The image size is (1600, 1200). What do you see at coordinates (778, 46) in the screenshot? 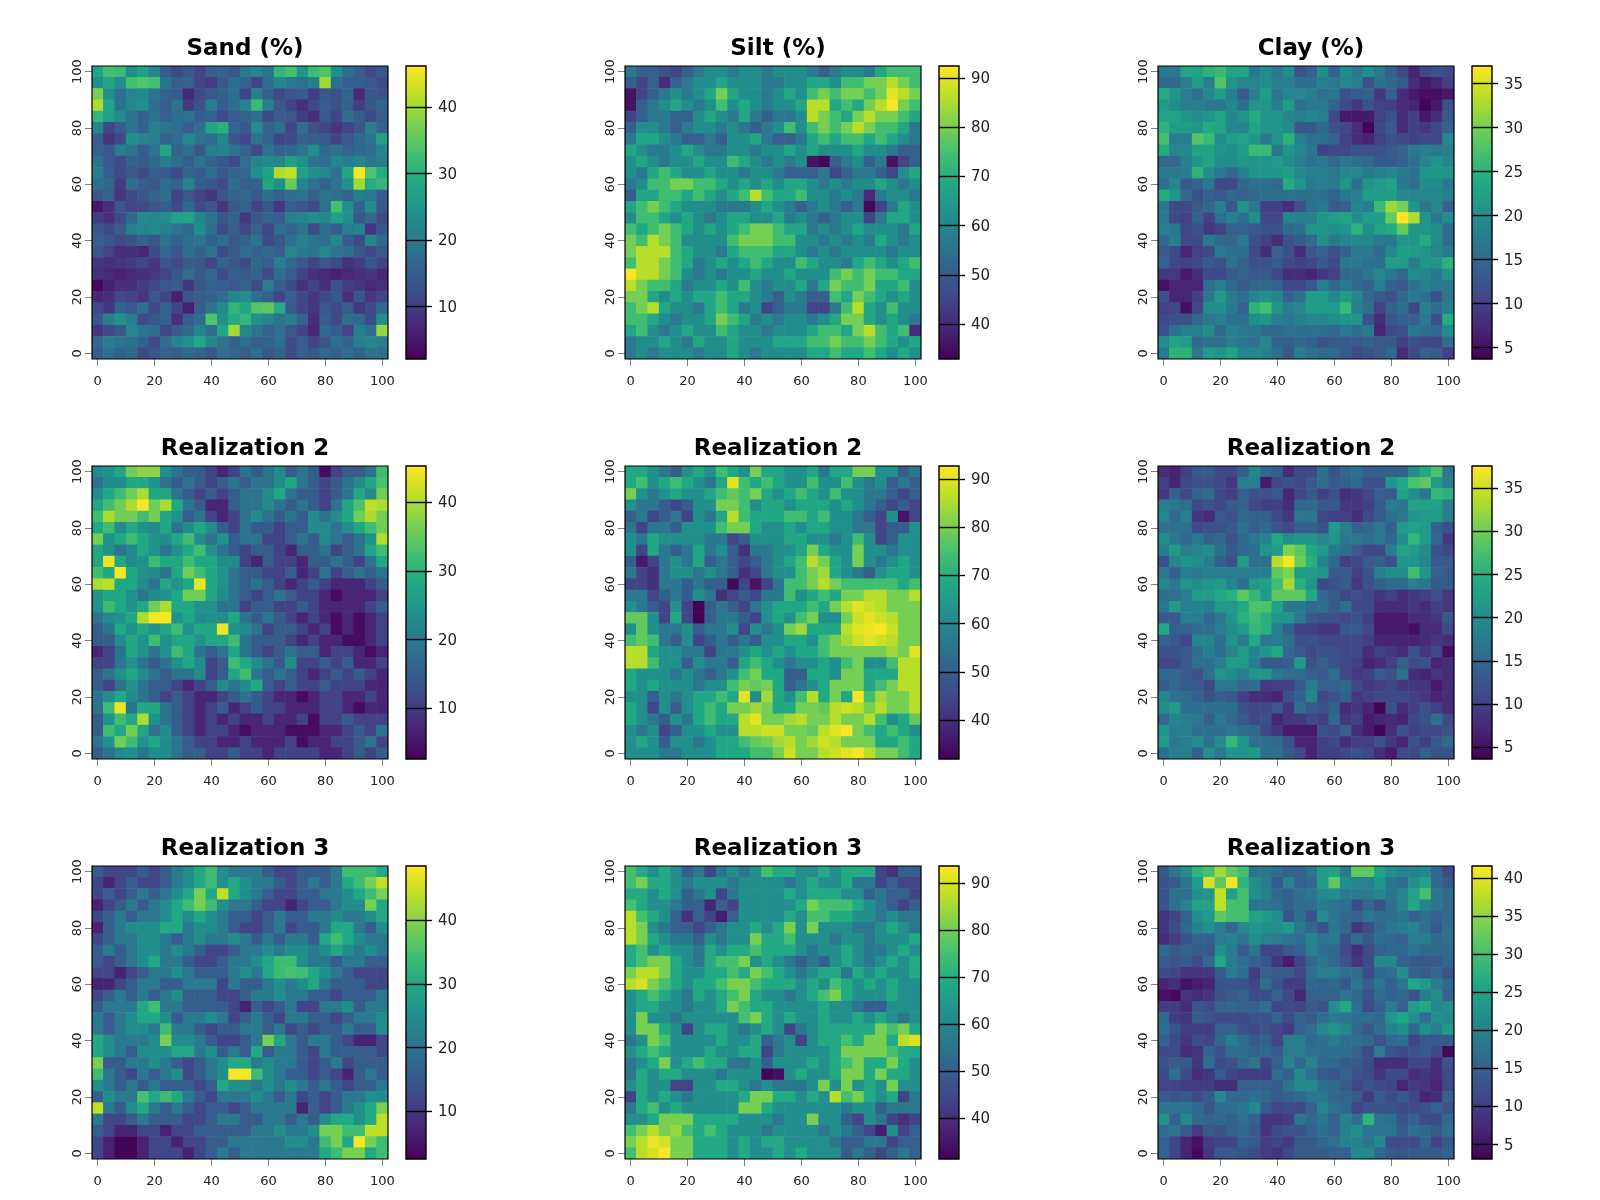
I see `chart-title: Silt (%)` at bounding box center [778, 46].